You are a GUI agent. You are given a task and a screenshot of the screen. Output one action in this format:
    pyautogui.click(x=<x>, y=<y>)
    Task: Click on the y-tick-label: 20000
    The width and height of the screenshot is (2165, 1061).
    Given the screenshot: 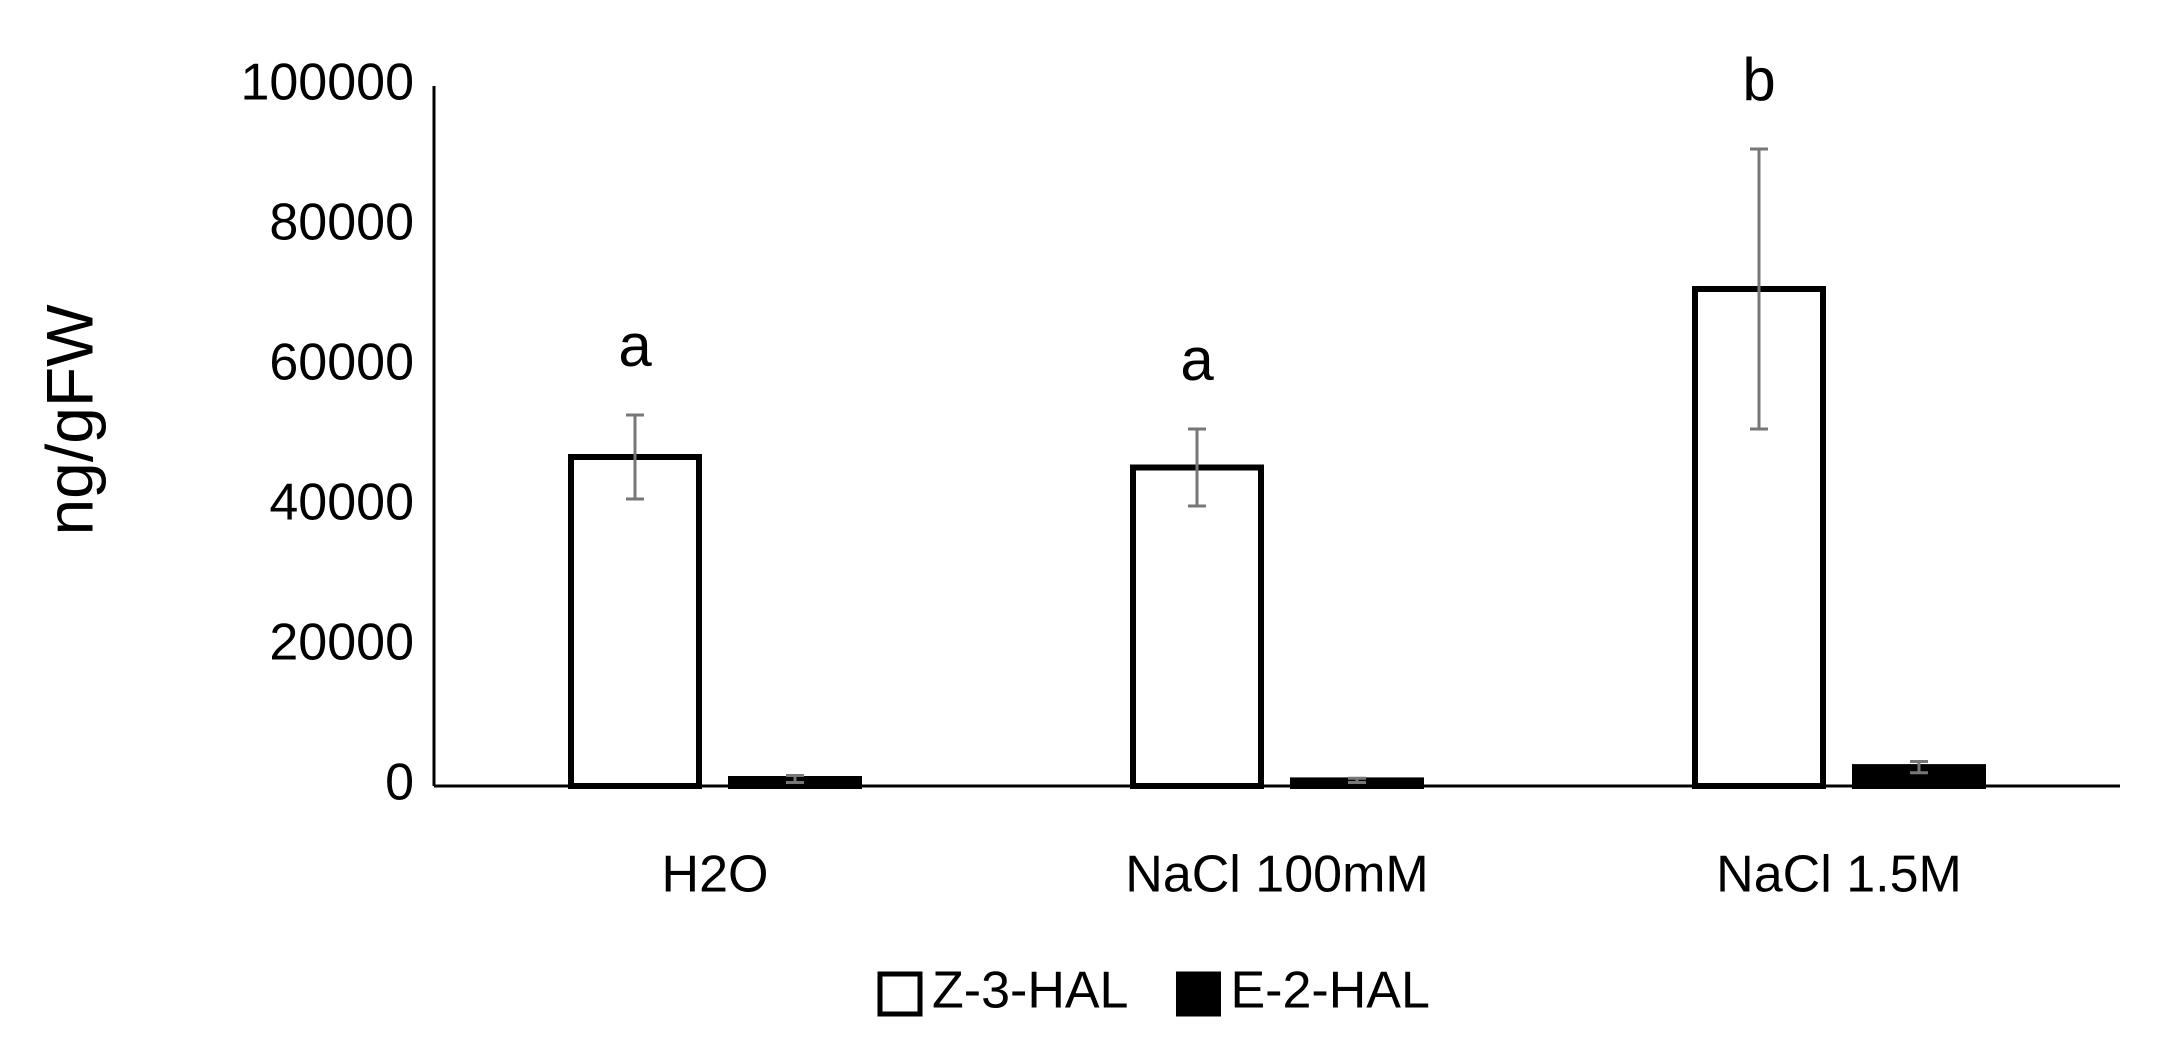 What is the action you would take?
    pyautogui.click(x=341, y=643)
    